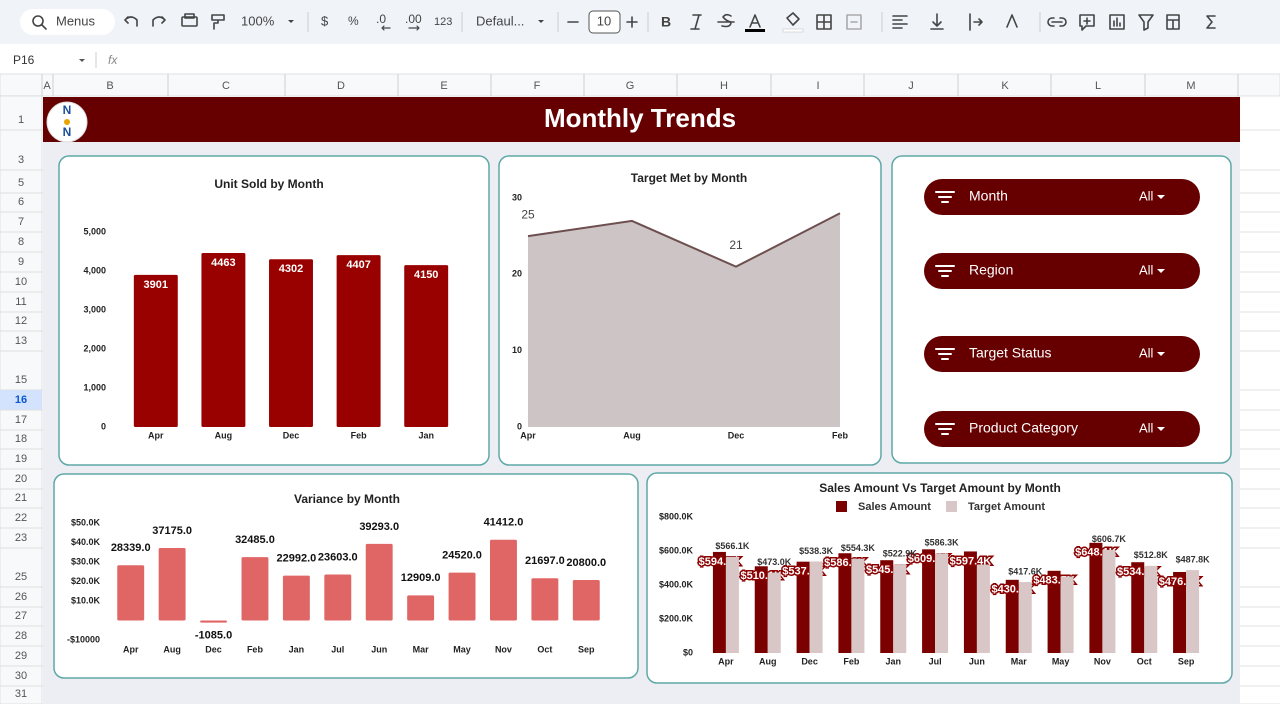  What do you see at coordinates (1146, 22) in the screenshot?
I see `filter-button` at bounding box center [1146, 22].